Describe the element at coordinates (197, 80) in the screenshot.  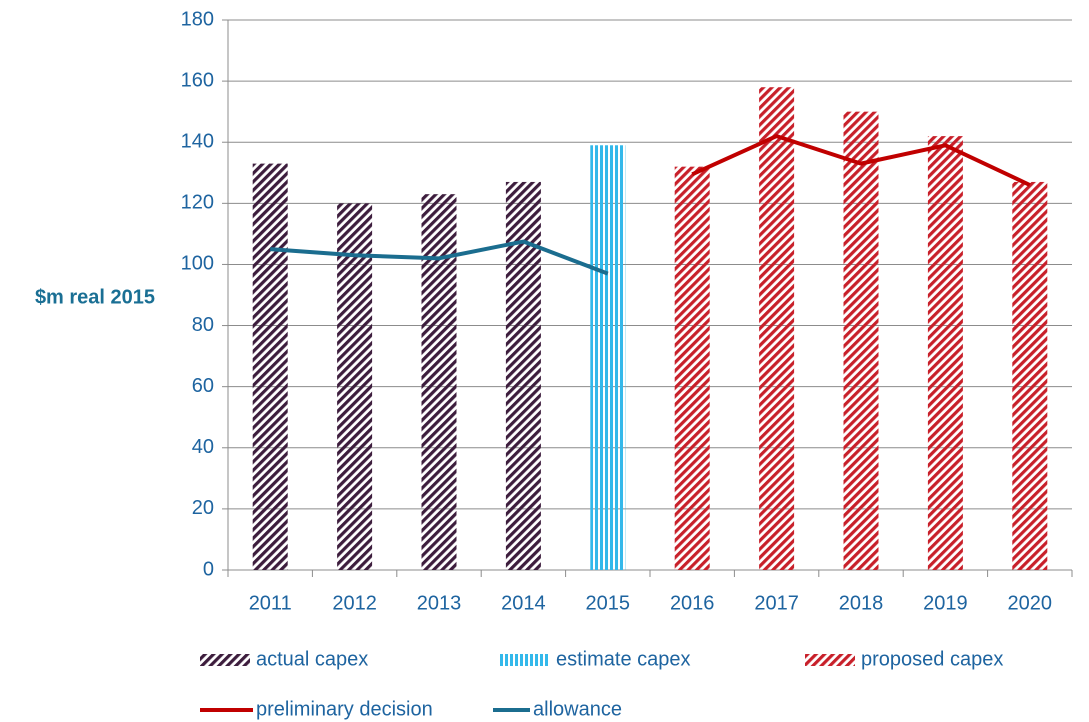
I see `y-tick-label: 160` at that location.